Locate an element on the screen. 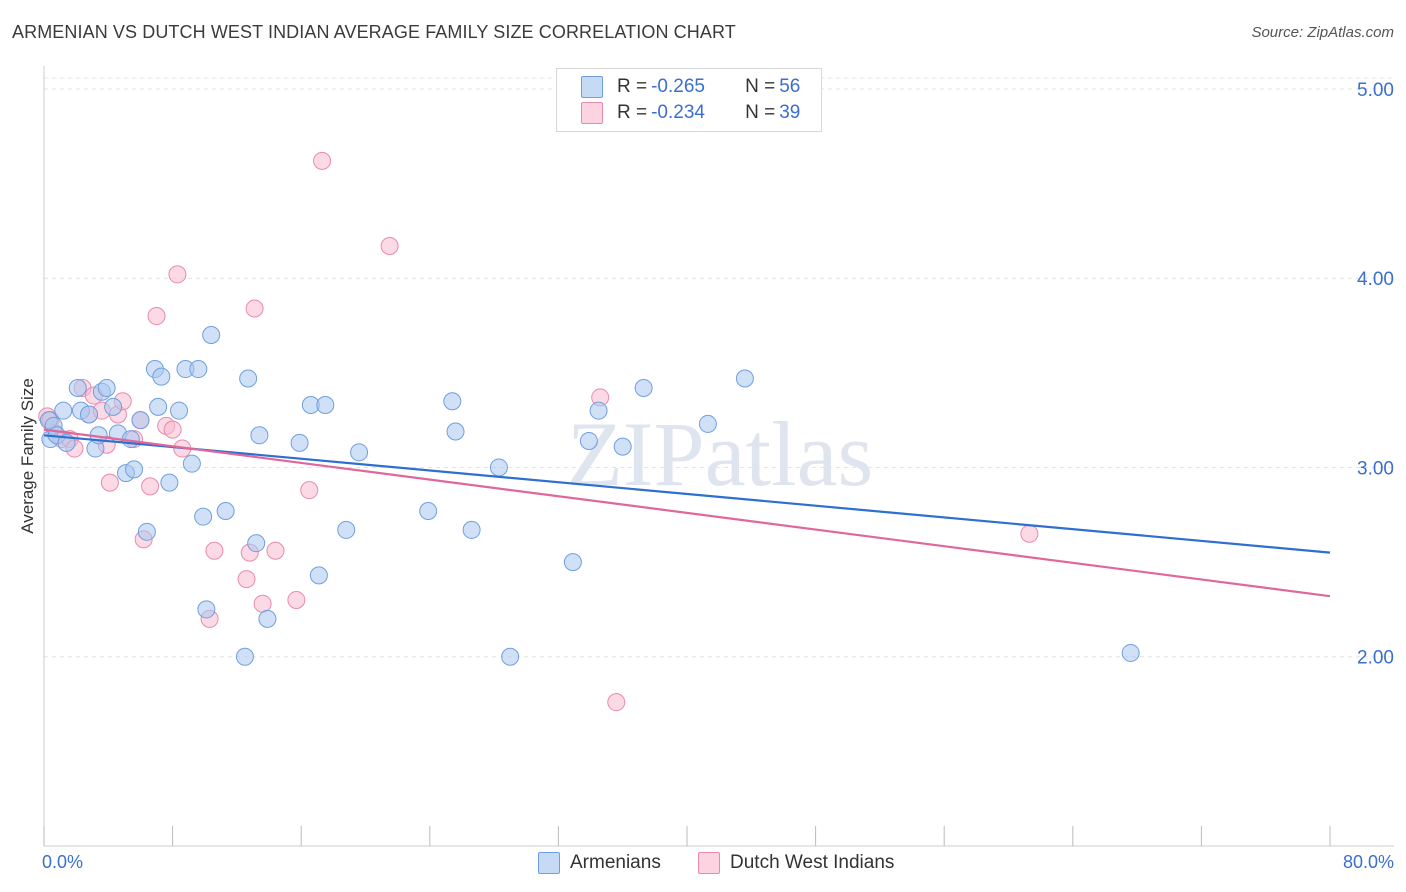  y-tick-labels: 2.00 3.00 4.00 5.00 is located at coordinates (1375, 374).